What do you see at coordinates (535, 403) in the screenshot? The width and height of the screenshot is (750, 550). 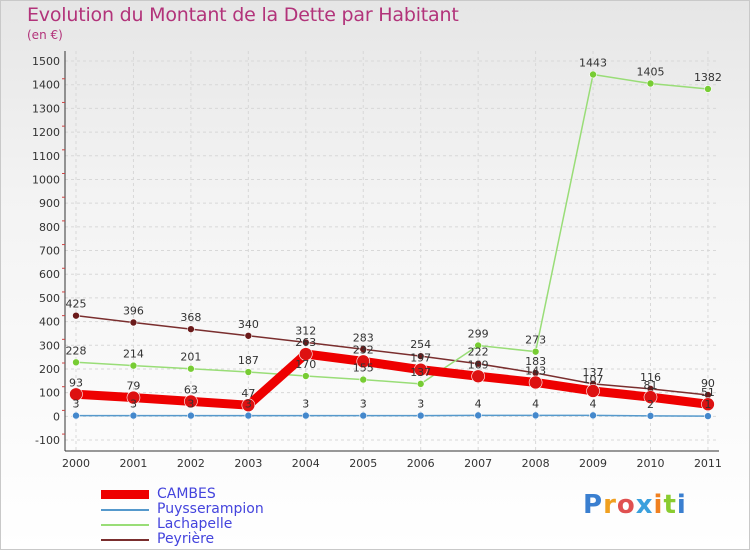 I see `data-label-puysserampion: 4` at bounding box center [535, 403].